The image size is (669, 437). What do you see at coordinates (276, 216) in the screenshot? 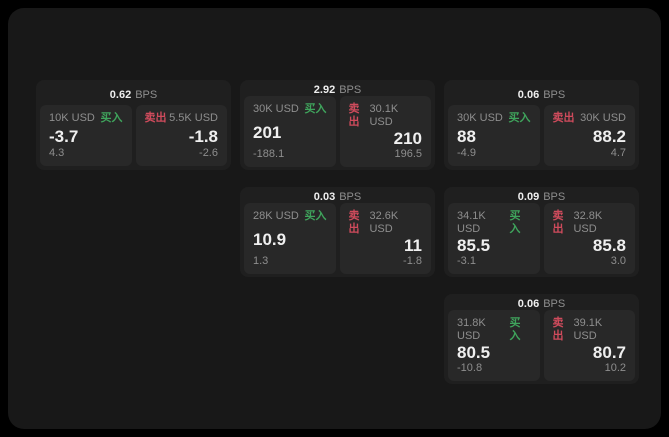
I see `buy-amount: 28K USD` at bounding box center [276, 216].